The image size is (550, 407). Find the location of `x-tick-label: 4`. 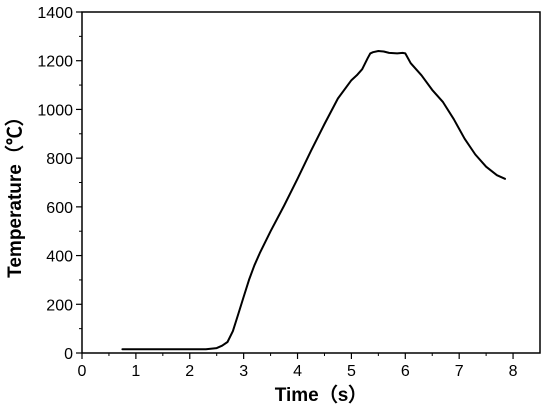

x-tick-label: 4 is located at coordinates (297, 371).